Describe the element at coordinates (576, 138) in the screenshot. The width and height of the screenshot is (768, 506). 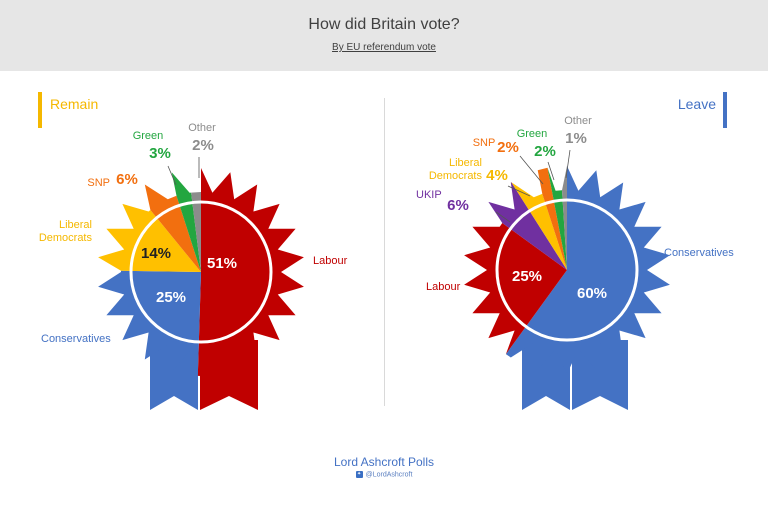
I see `value-other: 1%` at that location.